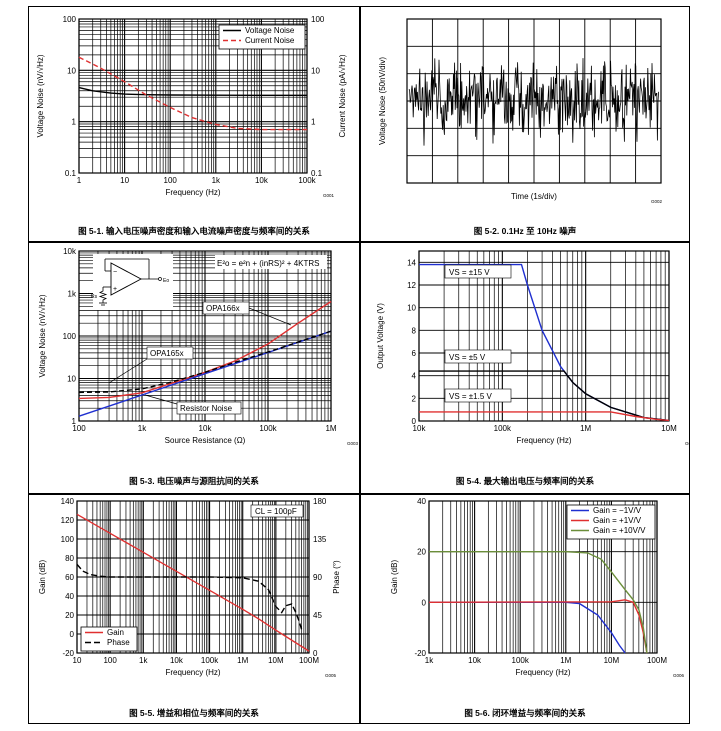 The image size is (721, 731). Describe the element at coordinates (270, 316) in the screenshot. I see `annotation-leader-opa166x` at that location.